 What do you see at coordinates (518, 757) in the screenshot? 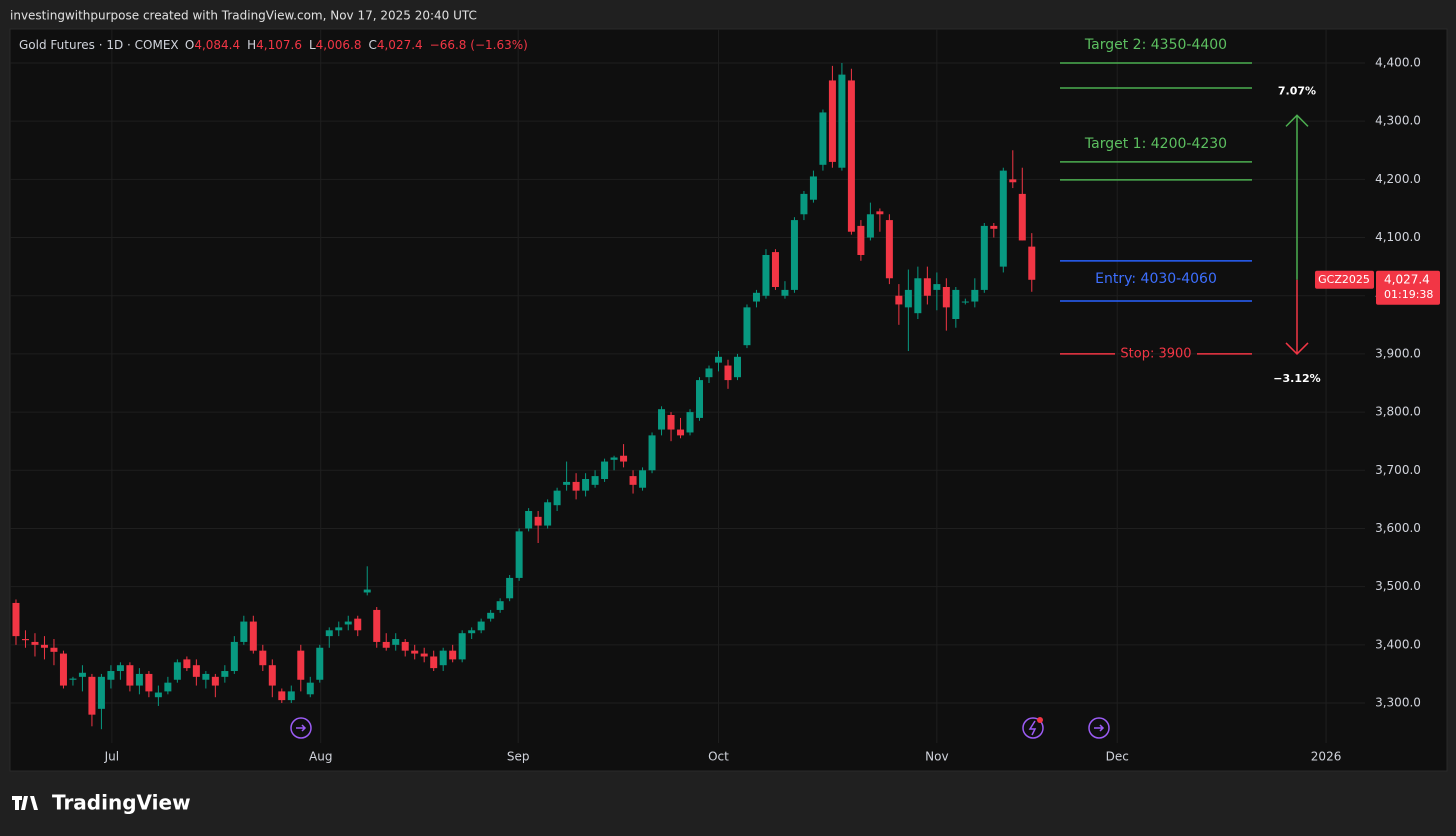
I see `x-tick-label: Sep` at bounding box center [518, 757].